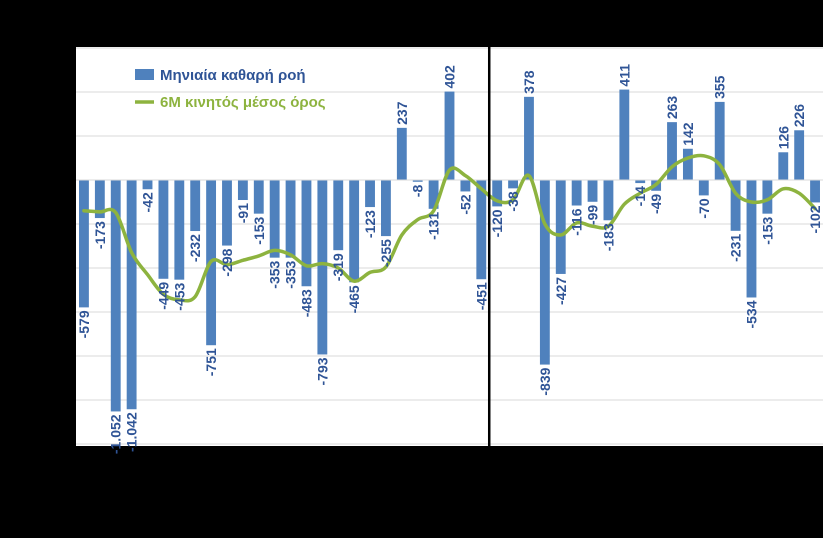  Describe the element at coordinates (230, 89) in the screenshot. I see `legend: Μηνιαία καθαρή ροή 6M κινητός μέσος όρος` at that location.